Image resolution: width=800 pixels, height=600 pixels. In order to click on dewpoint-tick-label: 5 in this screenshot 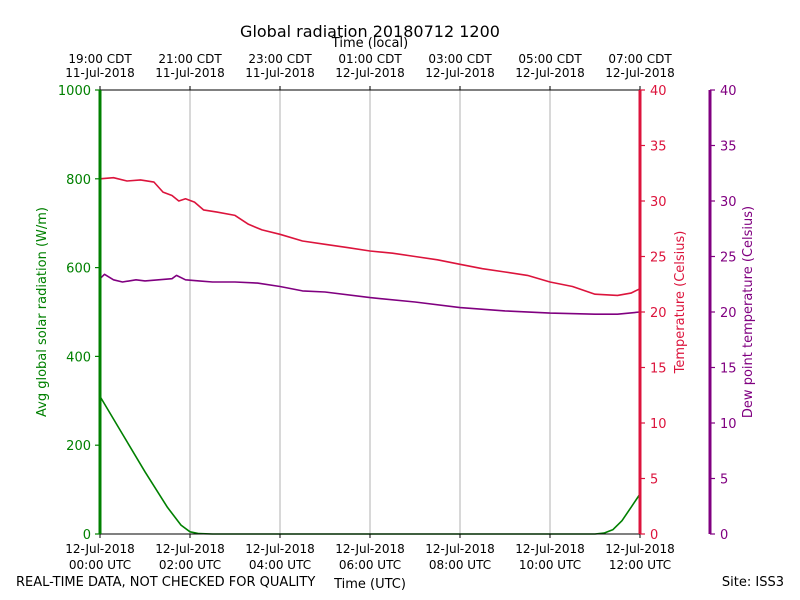, I will do `click(724, 480)`.